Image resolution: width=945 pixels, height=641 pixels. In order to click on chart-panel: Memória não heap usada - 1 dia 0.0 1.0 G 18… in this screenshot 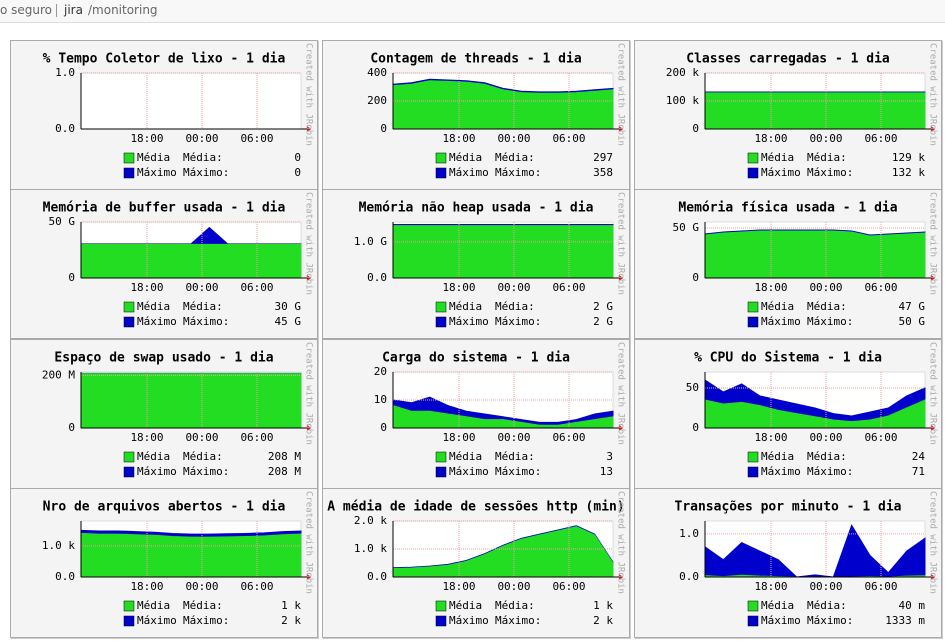, I will do `click(476, 264)`.